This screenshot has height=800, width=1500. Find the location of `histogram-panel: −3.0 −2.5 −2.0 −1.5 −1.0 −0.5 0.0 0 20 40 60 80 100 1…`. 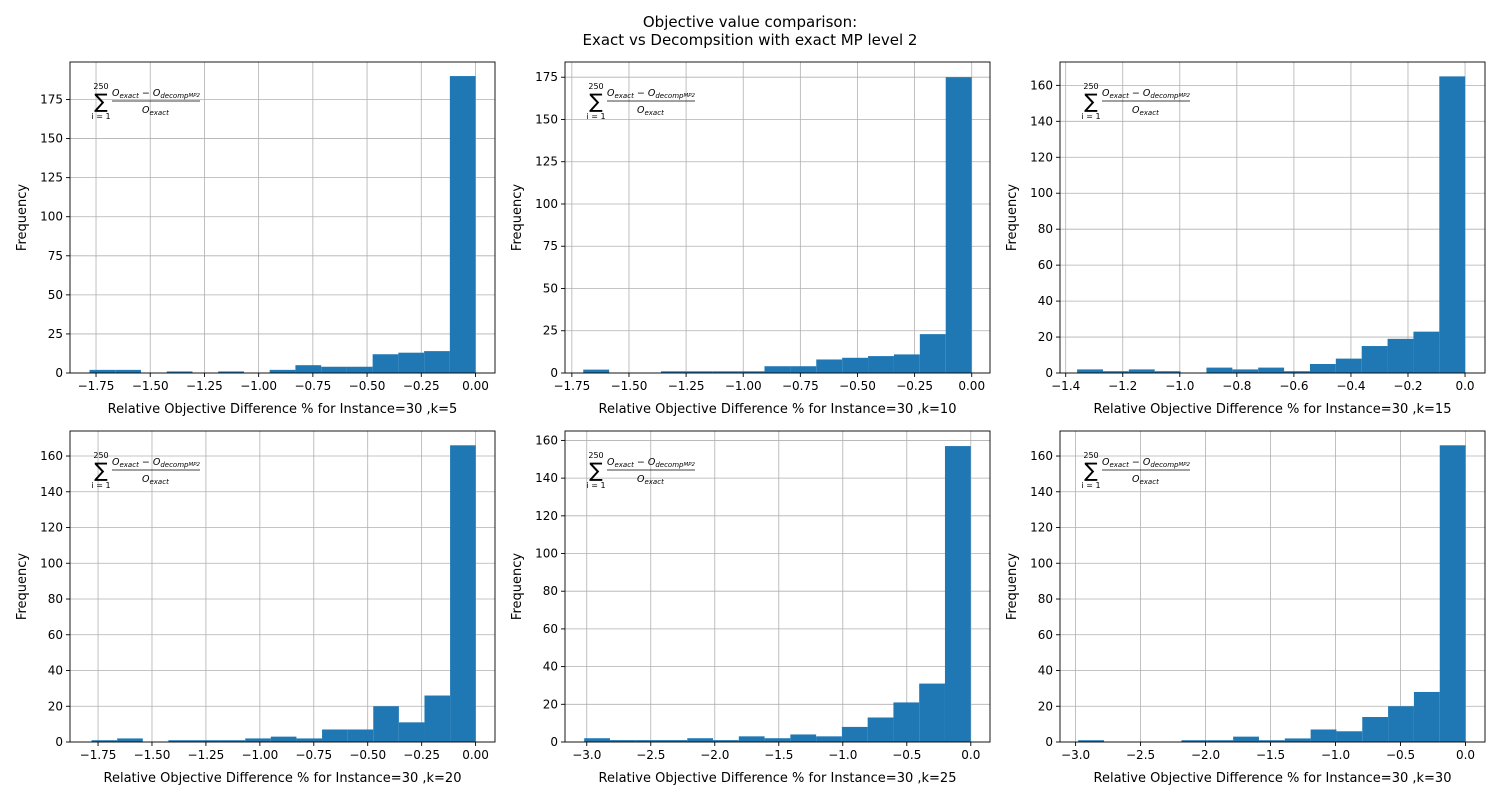

histogram-panel: −3.0 −2.5 −2.0 −1.5 −1.0 −0.5 0.0 0 20 40 60 80 100 1… is located at coordinates (750, 608).